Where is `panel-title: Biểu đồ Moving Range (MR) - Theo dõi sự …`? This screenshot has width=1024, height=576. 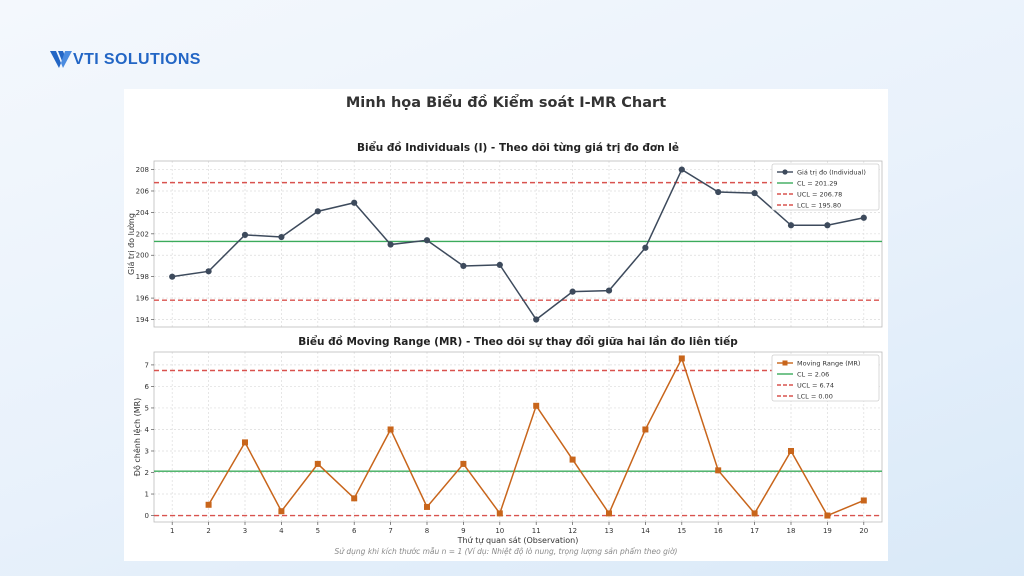 panel-title: Biểu đồ Moving Range (MR) - Theo dõi sự … is located at coordinates (518, 341).